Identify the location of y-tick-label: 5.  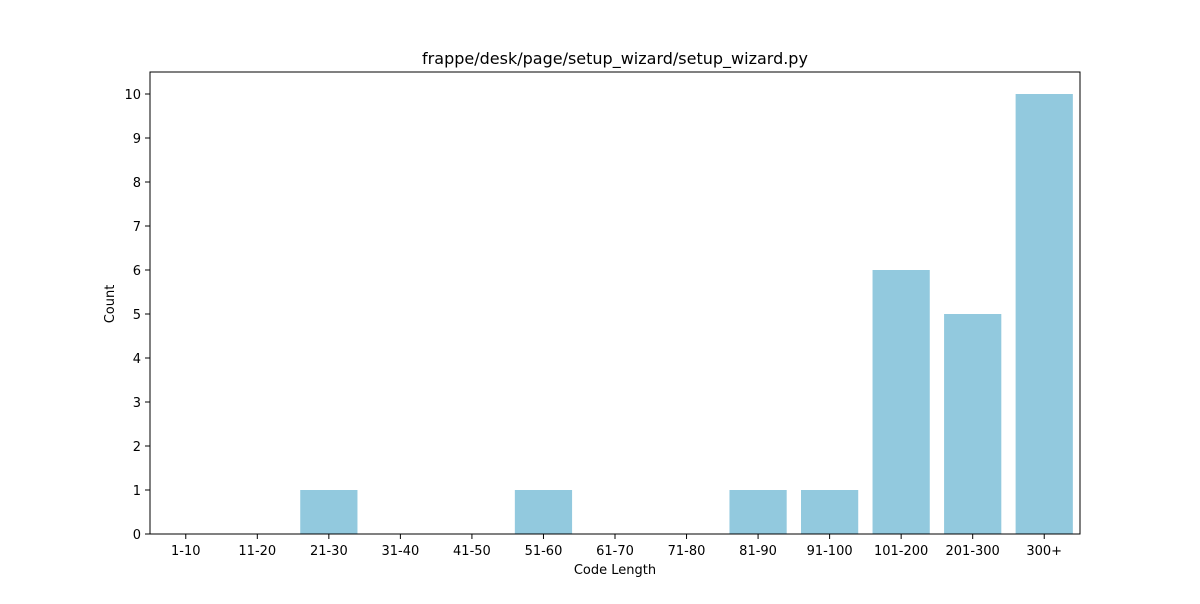
(137, 315).